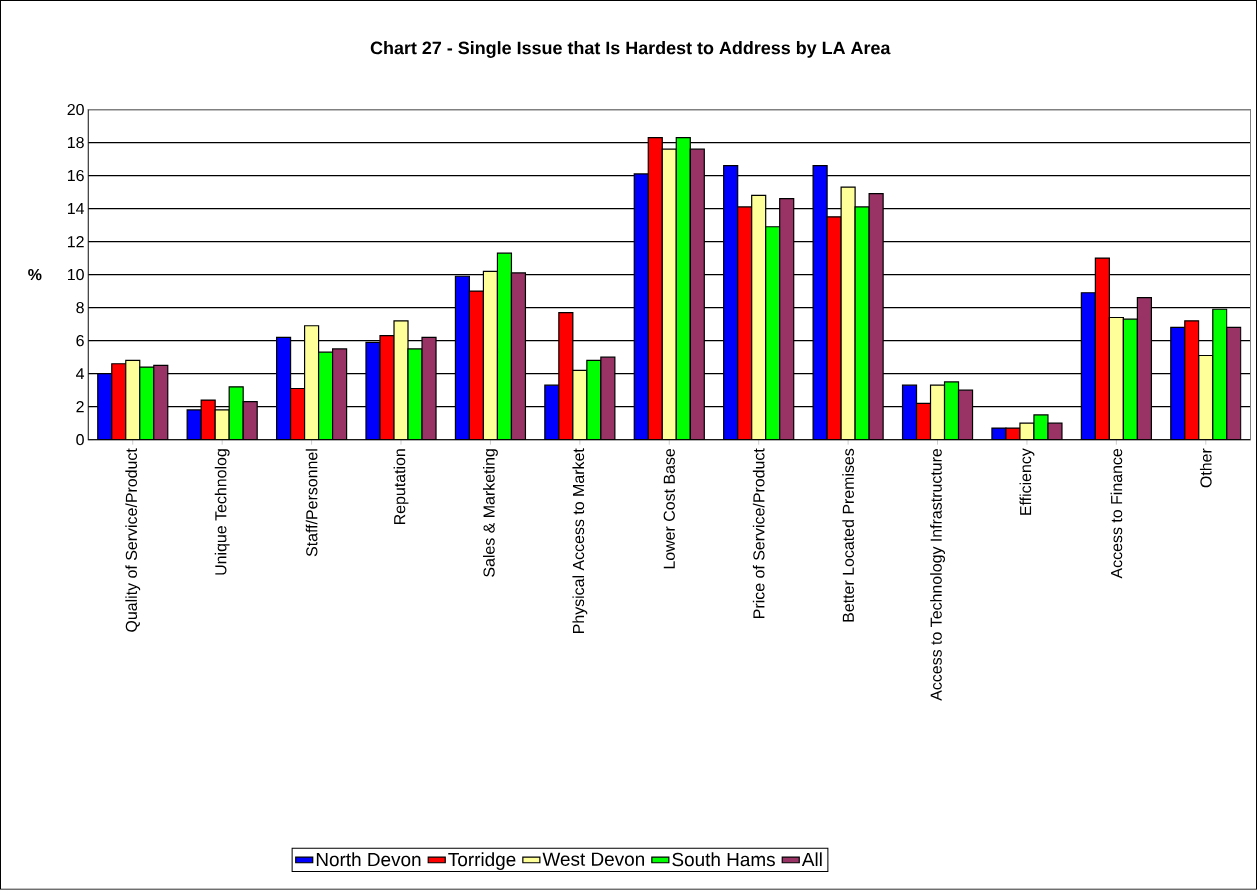  What do you see at coordinates (311, 503) in the screenshot?
I see `x-tick-label: Staff/Personnel` at bounding box center [311, 503].